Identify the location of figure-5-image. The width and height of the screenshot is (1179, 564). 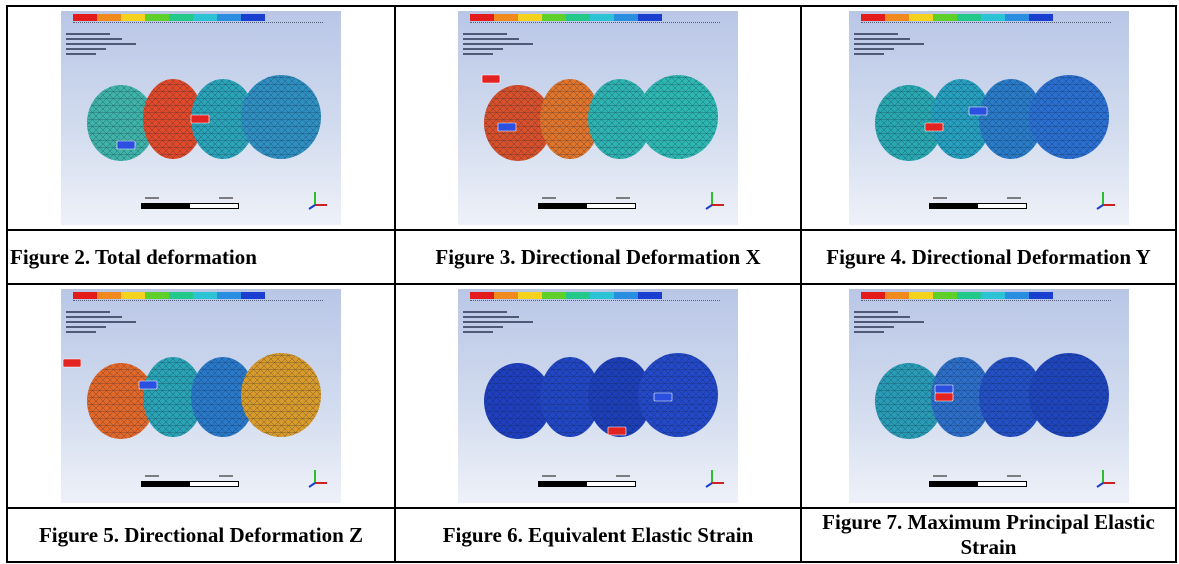
(201, 396).